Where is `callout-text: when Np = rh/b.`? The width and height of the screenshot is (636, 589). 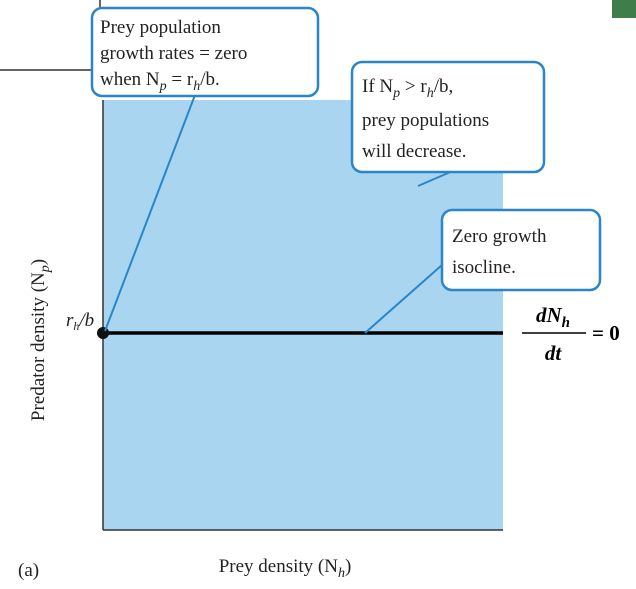 callout-text: when Np = rh/b. is located at coordinates (160, 81).